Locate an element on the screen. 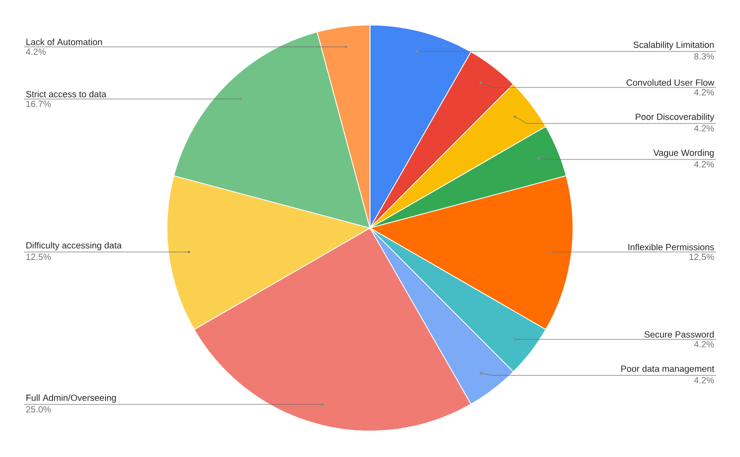  slice-label: Secure Password is located at coordinates (679, 334).